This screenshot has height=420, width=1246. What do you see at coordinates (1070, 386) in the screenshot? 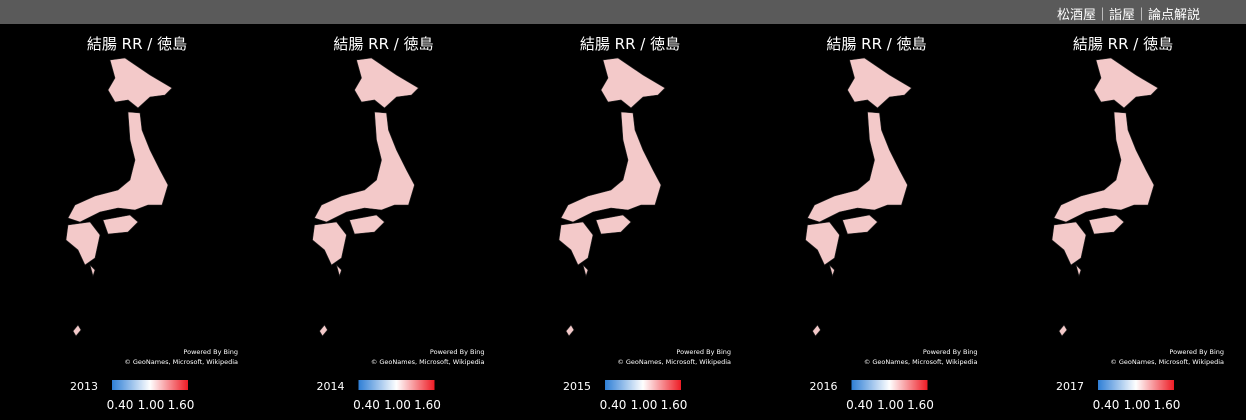
I see `legend-year: 2017` at bounding box center [1070, 386].